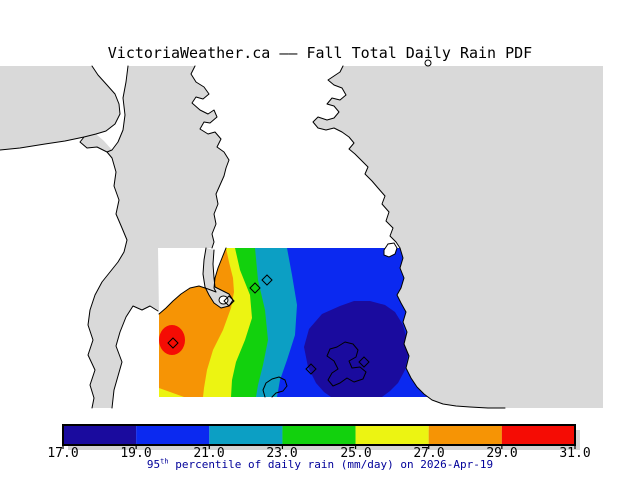  I want to click on coast-northwest, so click(60, 108).